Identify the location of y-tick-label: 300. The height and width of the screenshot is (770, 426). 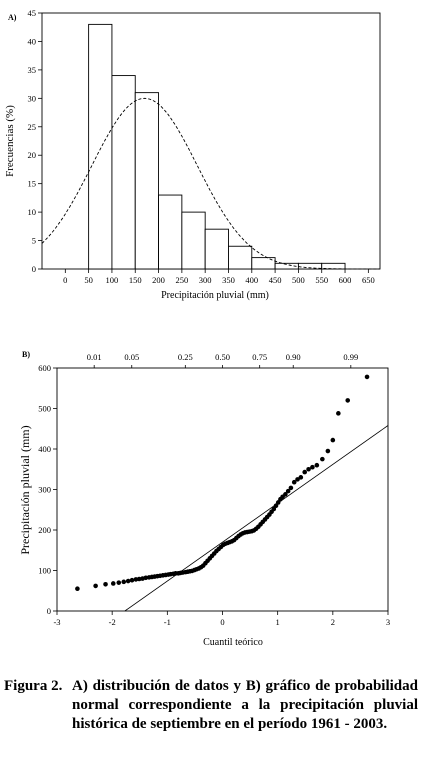
(44, 490).